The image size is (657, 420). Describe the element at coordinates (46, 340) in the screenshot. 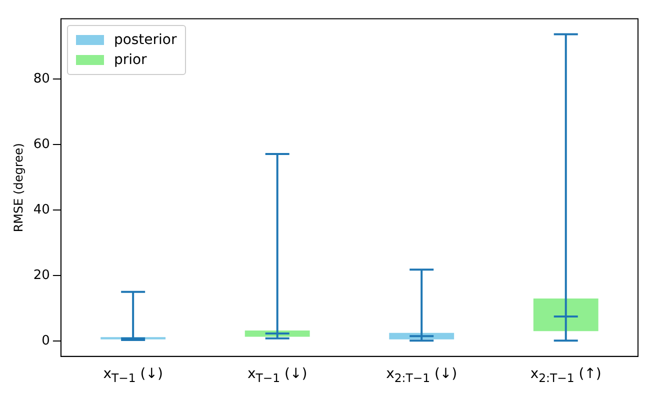

I see `y-tick-label: 0` at that location.